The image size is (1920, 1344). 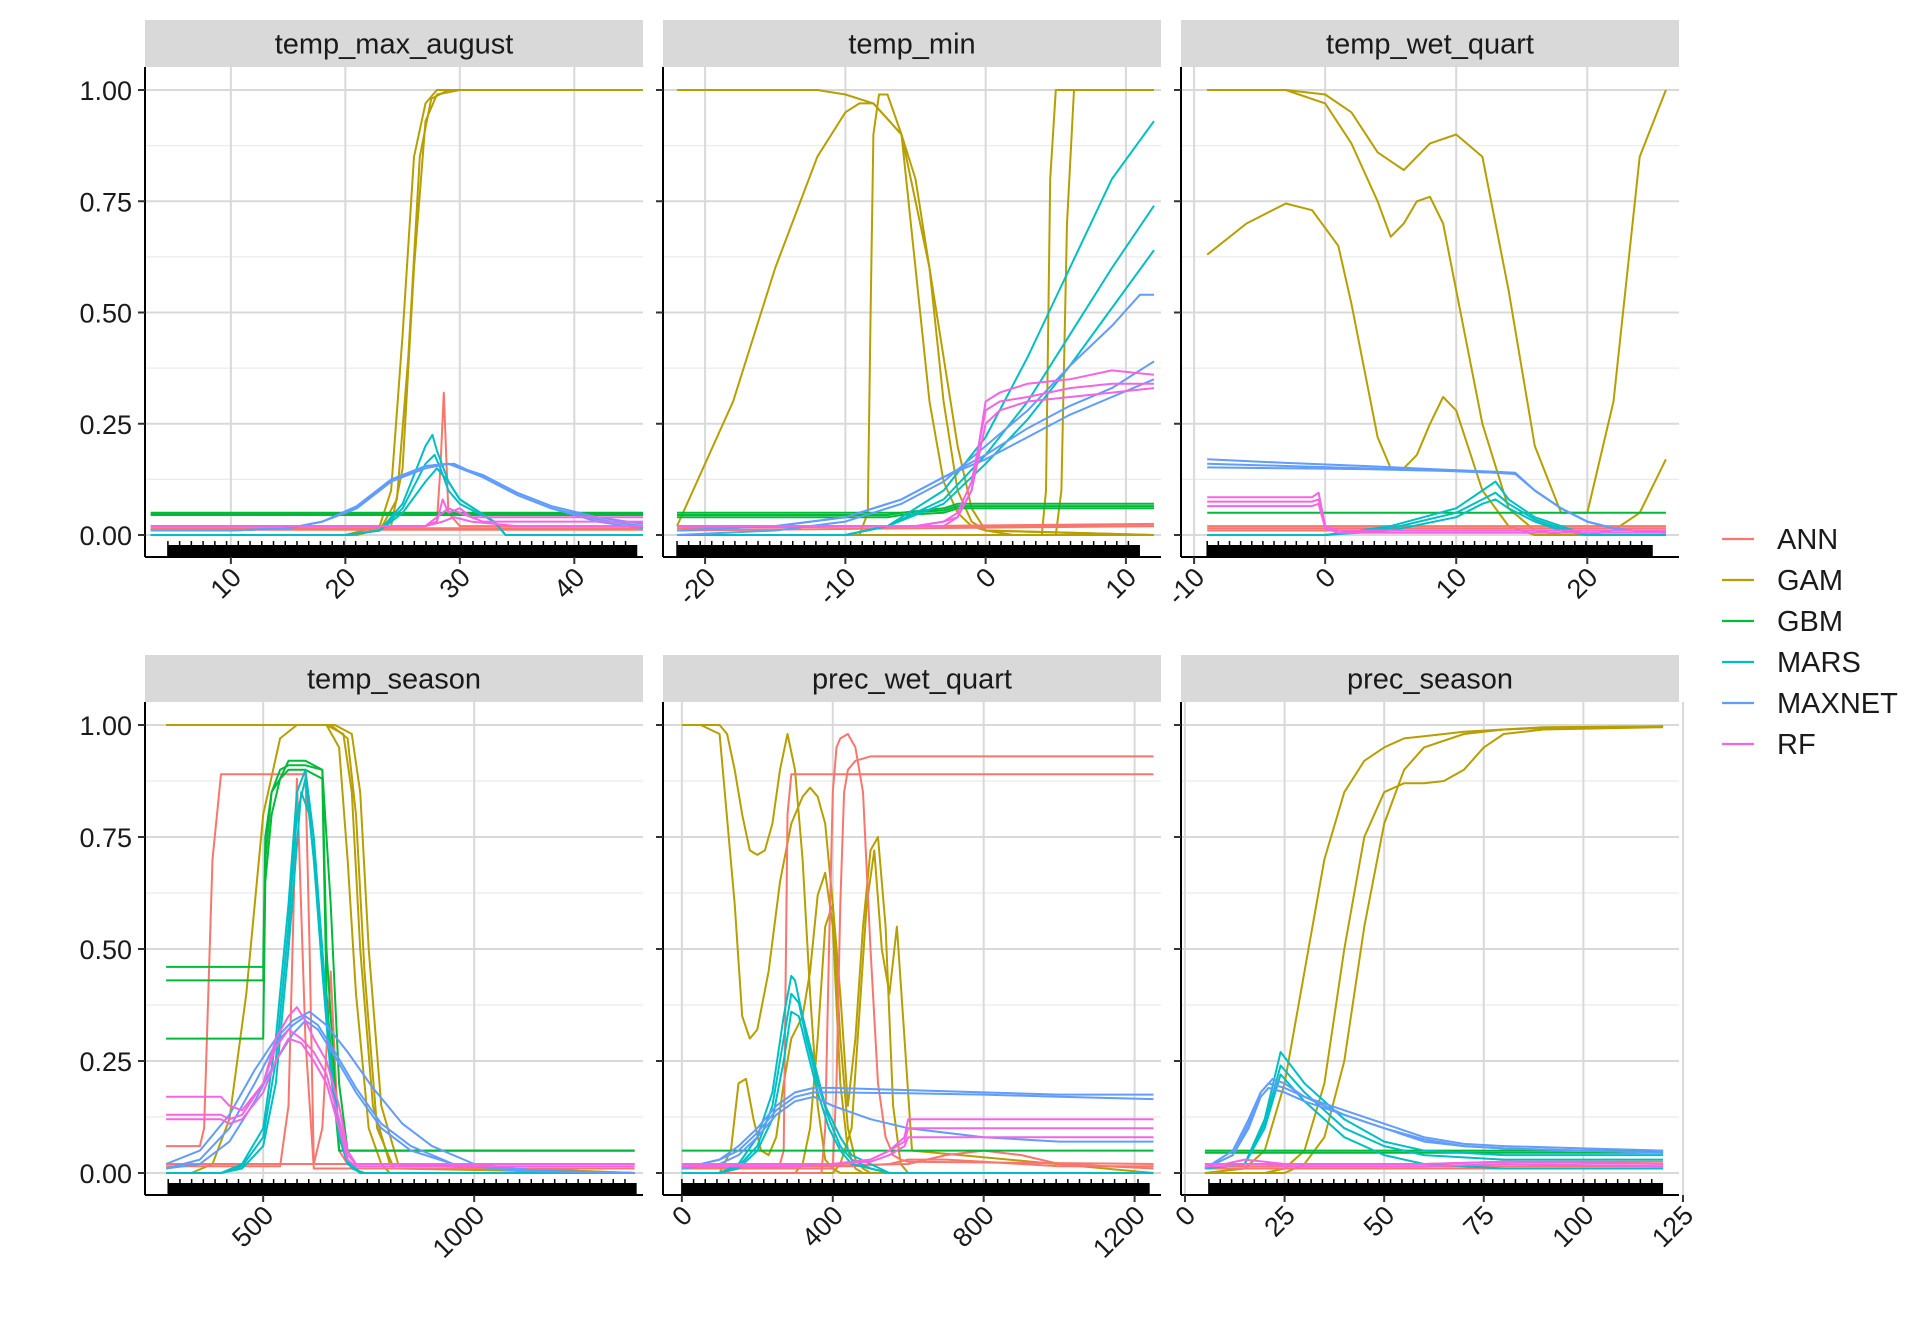 I want to click on strip-temp-season, so click(x=394, y=678).